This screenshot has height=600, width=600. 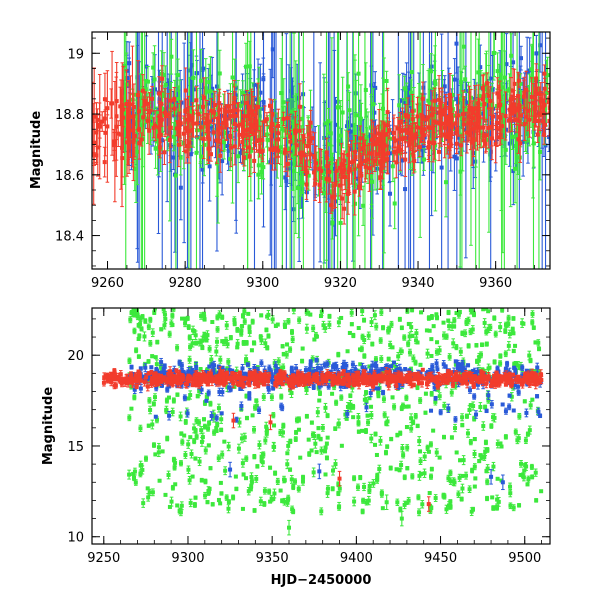 What do you see at coordinates (103, 558) in the screenshot?
I see `x-tick-label: 9250` at bounding box center [103, 558].